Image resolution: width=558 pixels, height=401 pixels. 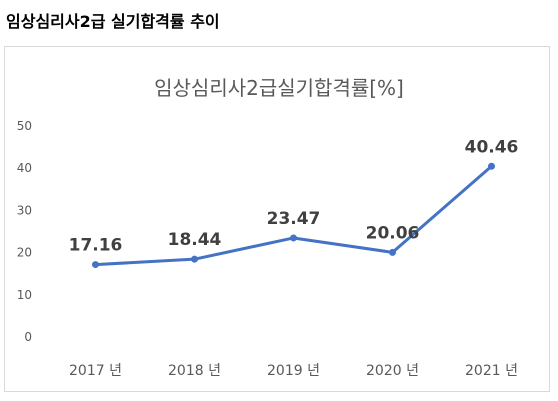 What do you see at coordinates (113, 21) in the screenshot?
I see `page-heading: 임상심리사2급 실기합격률 추이` at bounding box center [113, 21].